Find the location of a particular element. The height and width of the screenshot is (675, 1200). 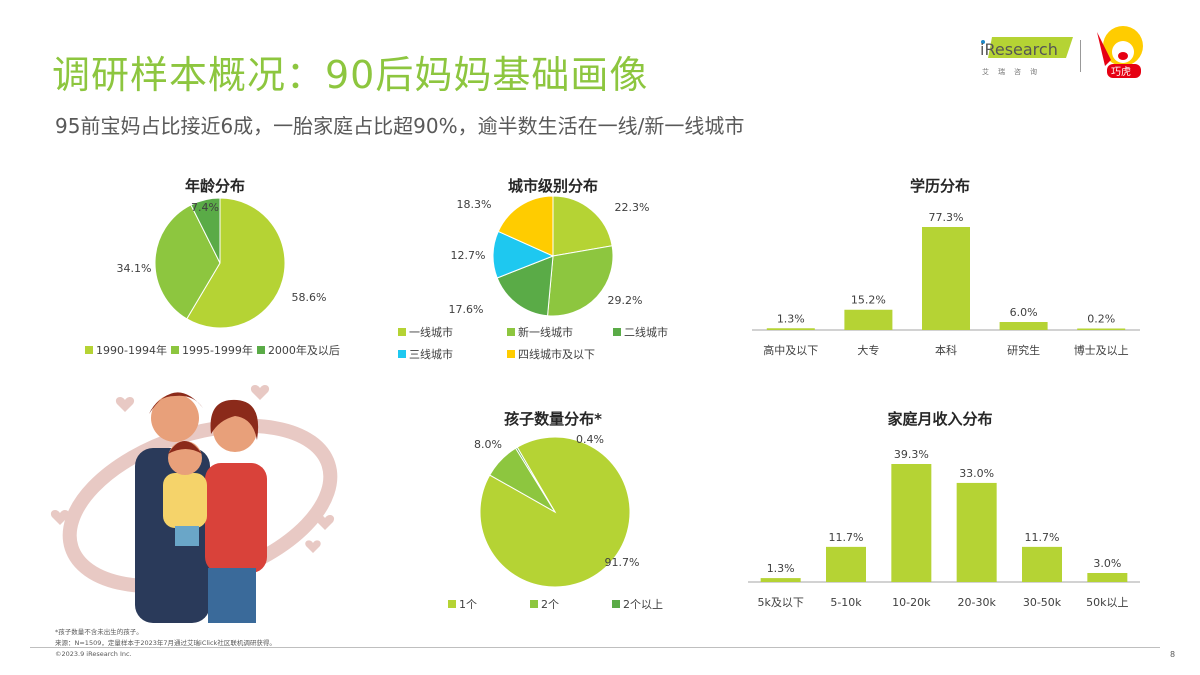

kids-legend-3: 2个以上 is located at coordinates (637, 604).